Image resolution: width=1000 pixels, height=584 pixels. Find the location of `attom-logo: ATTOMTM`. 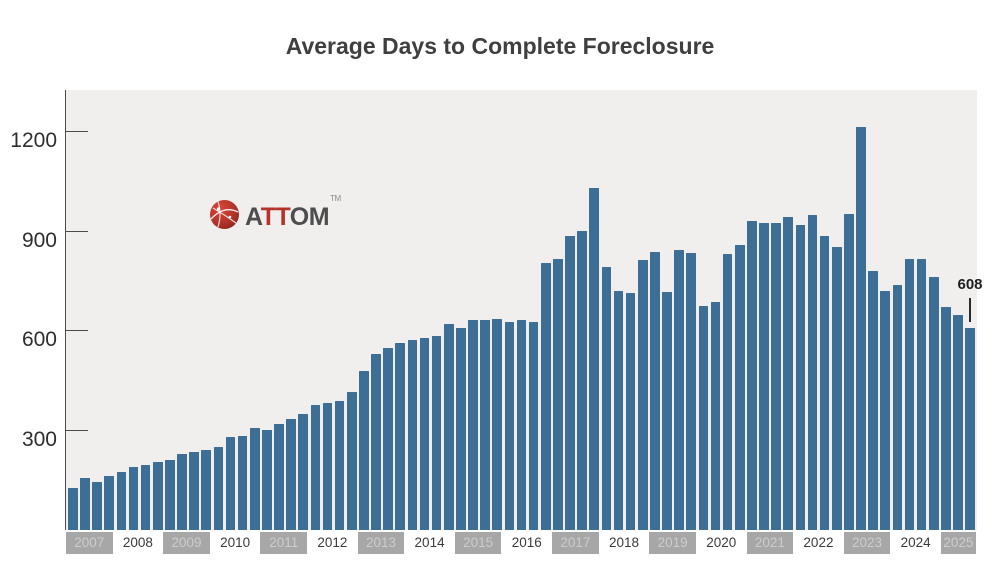

attom-logo: ATTOMTM is located at coordinates (275, 214).